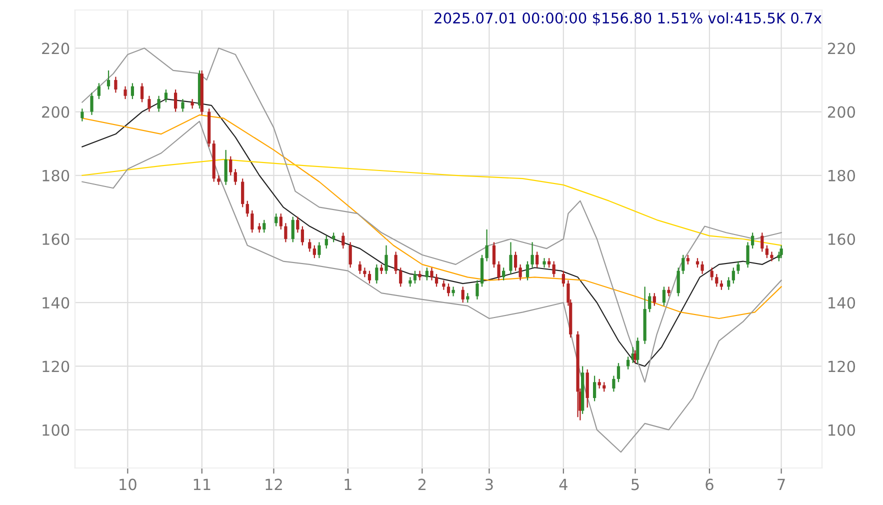  Describe the element at coordinates (202, 484) in the screenshot. I see `x-tick-label: 11` at that location.